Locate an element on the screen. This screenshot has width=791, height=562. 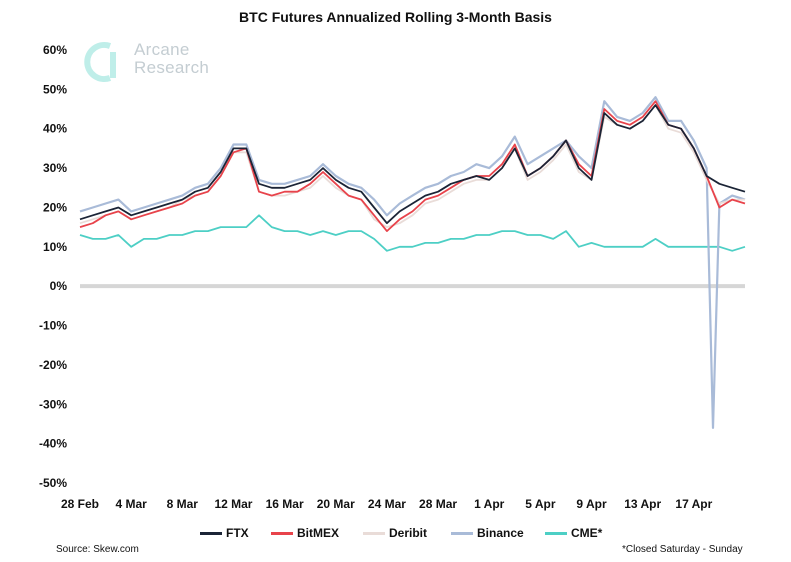
y-tick-label: 20% is located at coordinates (55, 207).